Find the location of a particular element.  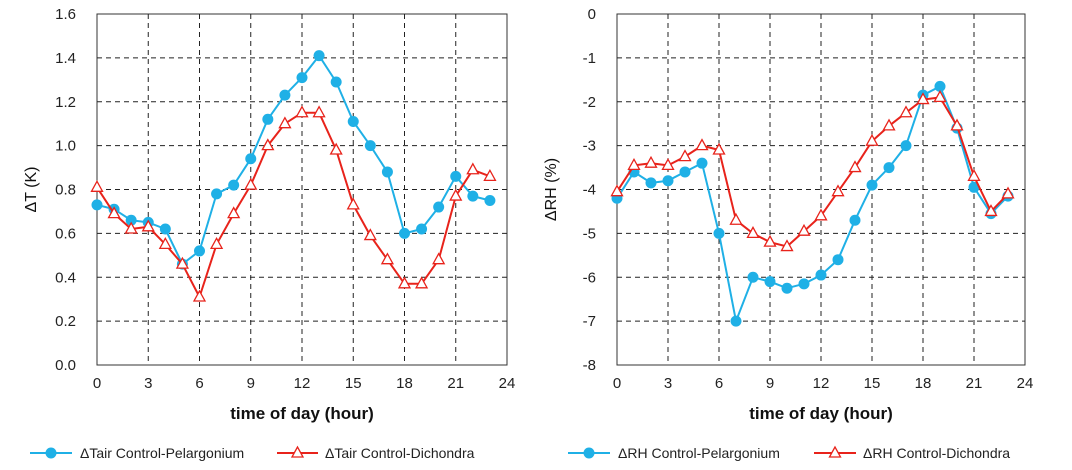

y-tick-label: 1.0 is located at coordinates (65, 146).